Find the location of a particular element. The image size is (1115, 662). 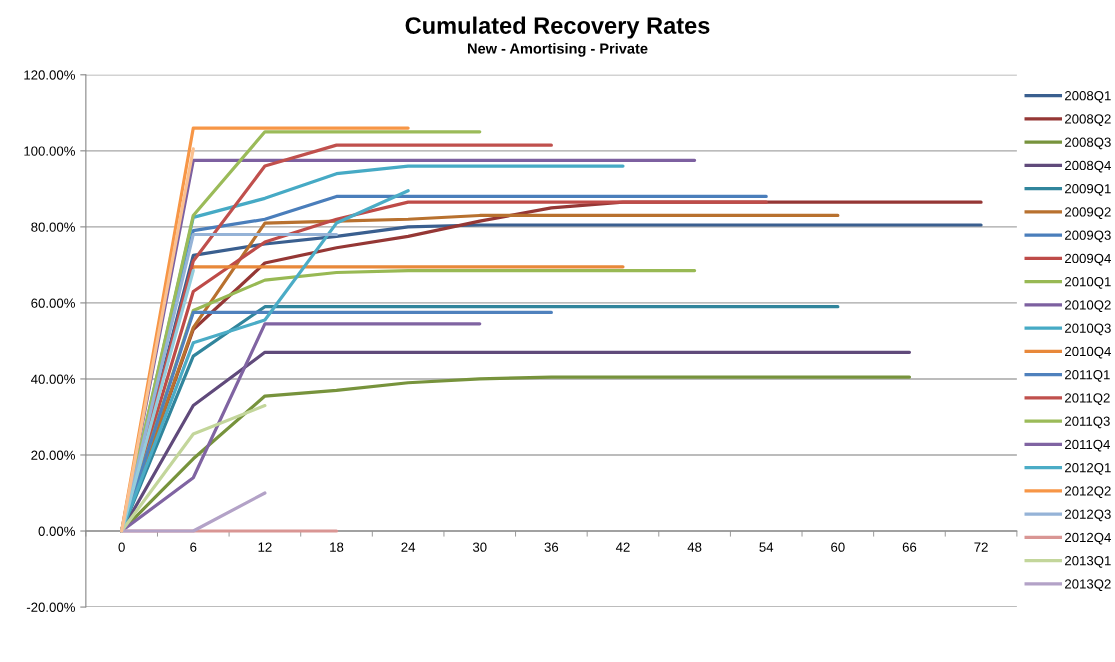

legend-label: 2012Q2 is located at coordinates (1088, 492).